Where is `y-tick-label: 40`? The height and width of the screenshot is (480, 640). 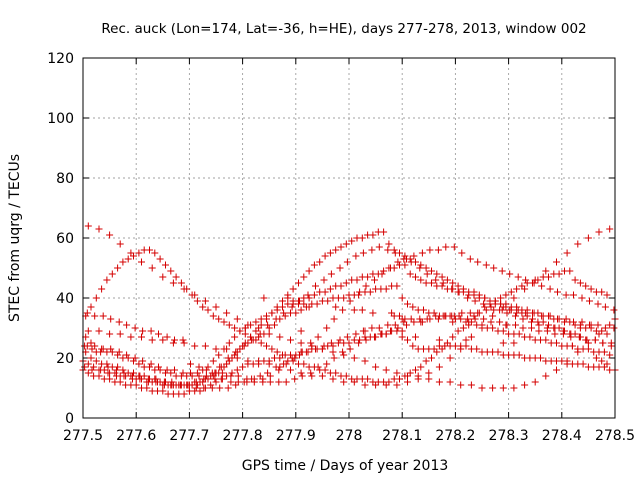 y-tick-label: 40 is located at coordinates (65, 299).